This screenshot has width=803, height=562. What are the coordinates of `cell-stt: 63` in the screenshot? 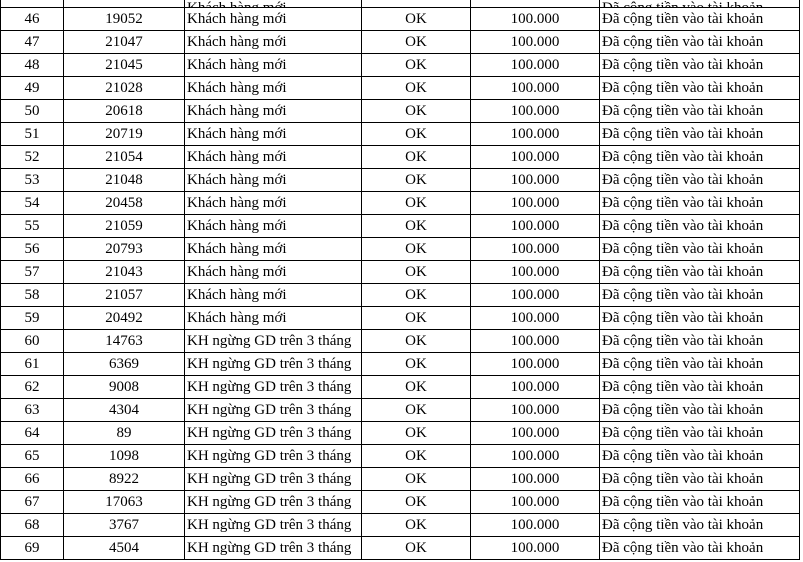 It's located at (32, 410).